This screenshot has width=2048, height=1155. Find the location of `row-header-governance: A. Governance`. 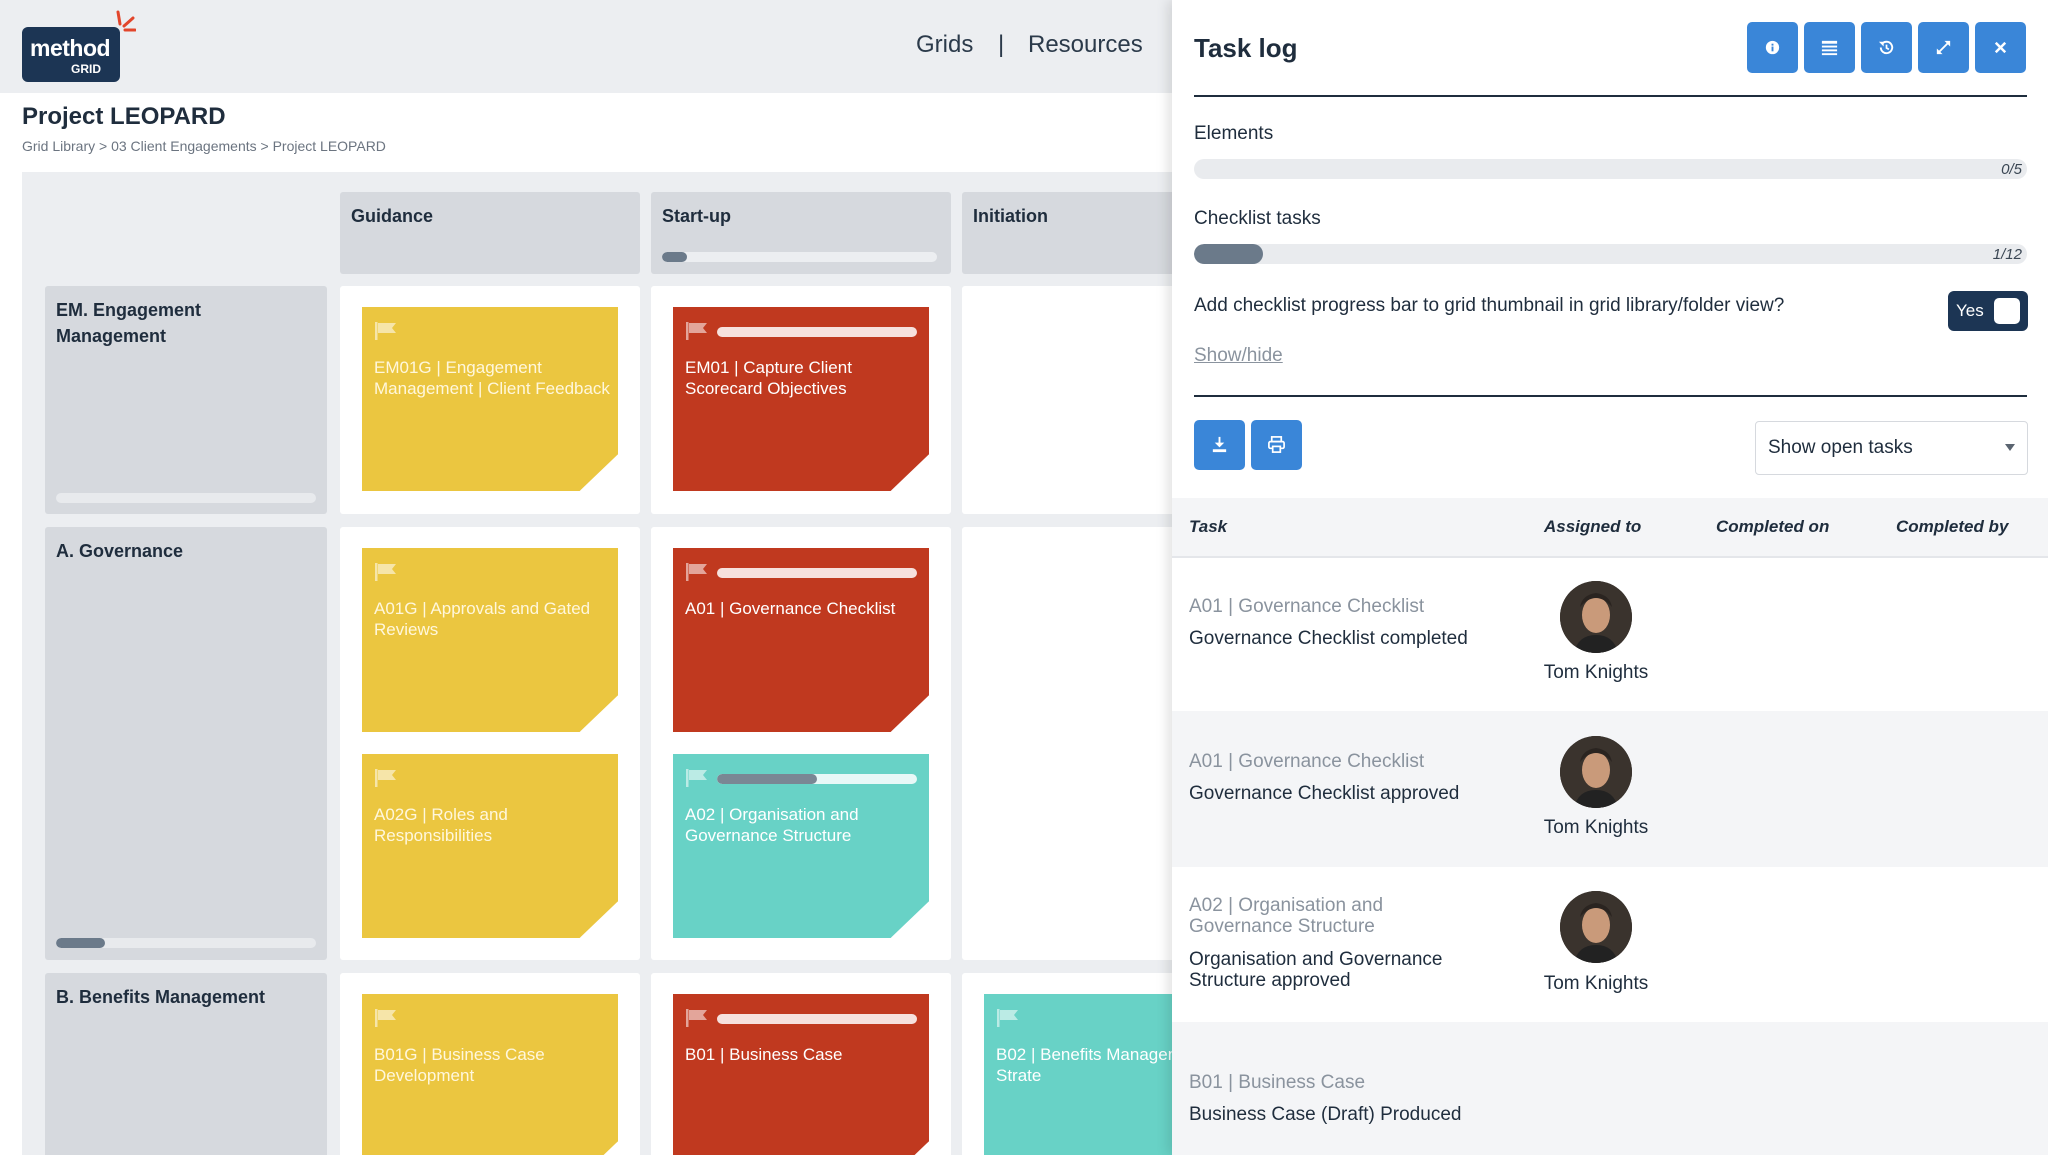

row-header-governance: A. Governance is located at coordinates (186, 743).